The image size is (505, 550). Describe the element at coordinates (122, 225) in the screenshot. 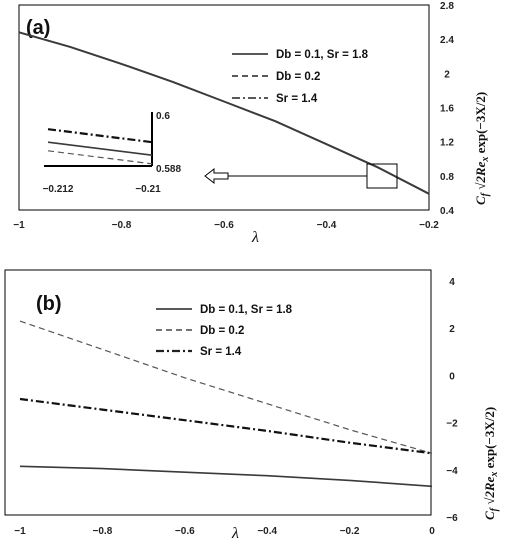

I see `panel-a-xtick: −0.8` at that location.